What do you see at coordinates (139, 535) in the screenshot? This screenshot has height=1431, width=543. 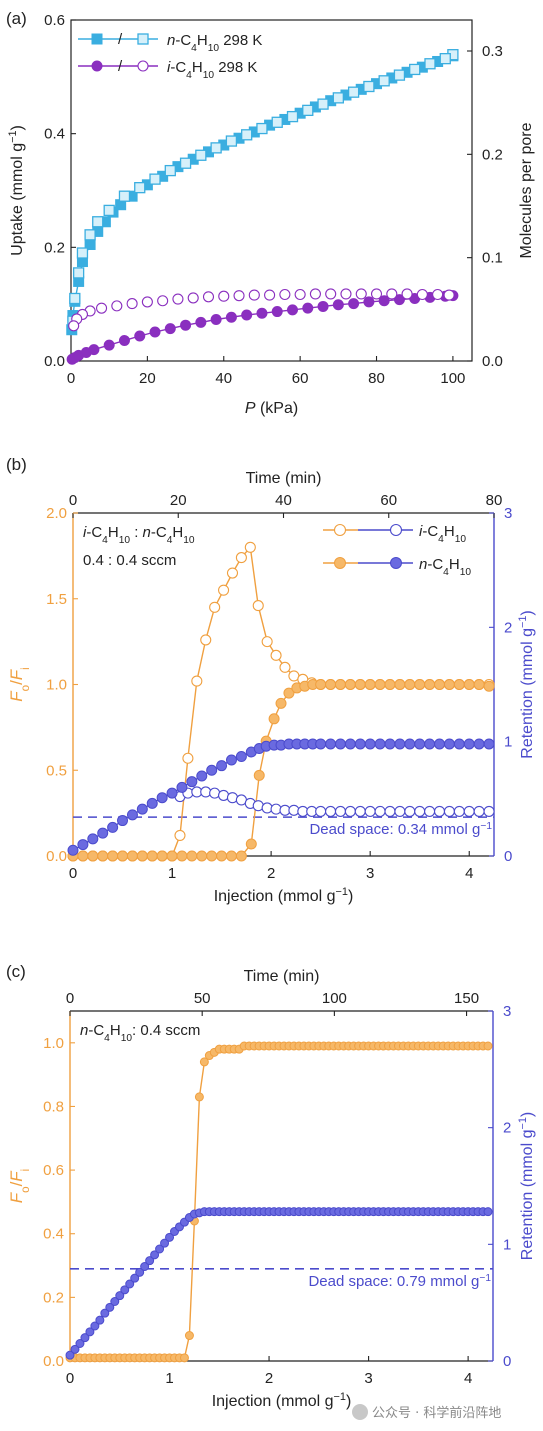 I see `panel-b-annotation: i-C4H10 : n-C4H10` at bounding box center [139, 535].